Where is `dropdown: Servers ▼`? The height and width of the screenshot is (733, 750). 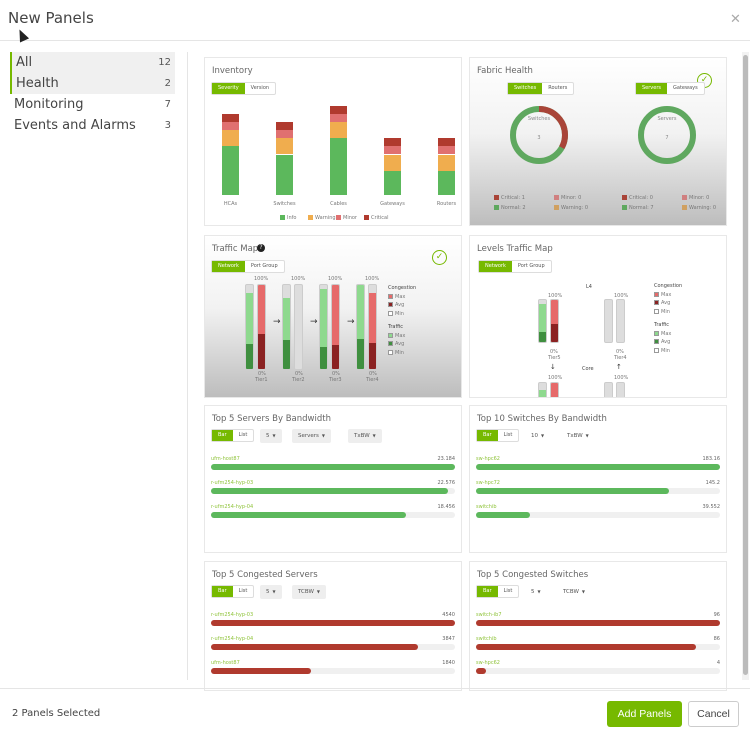 dropdown: Servers ▼ is located at coordinates (311, 436).